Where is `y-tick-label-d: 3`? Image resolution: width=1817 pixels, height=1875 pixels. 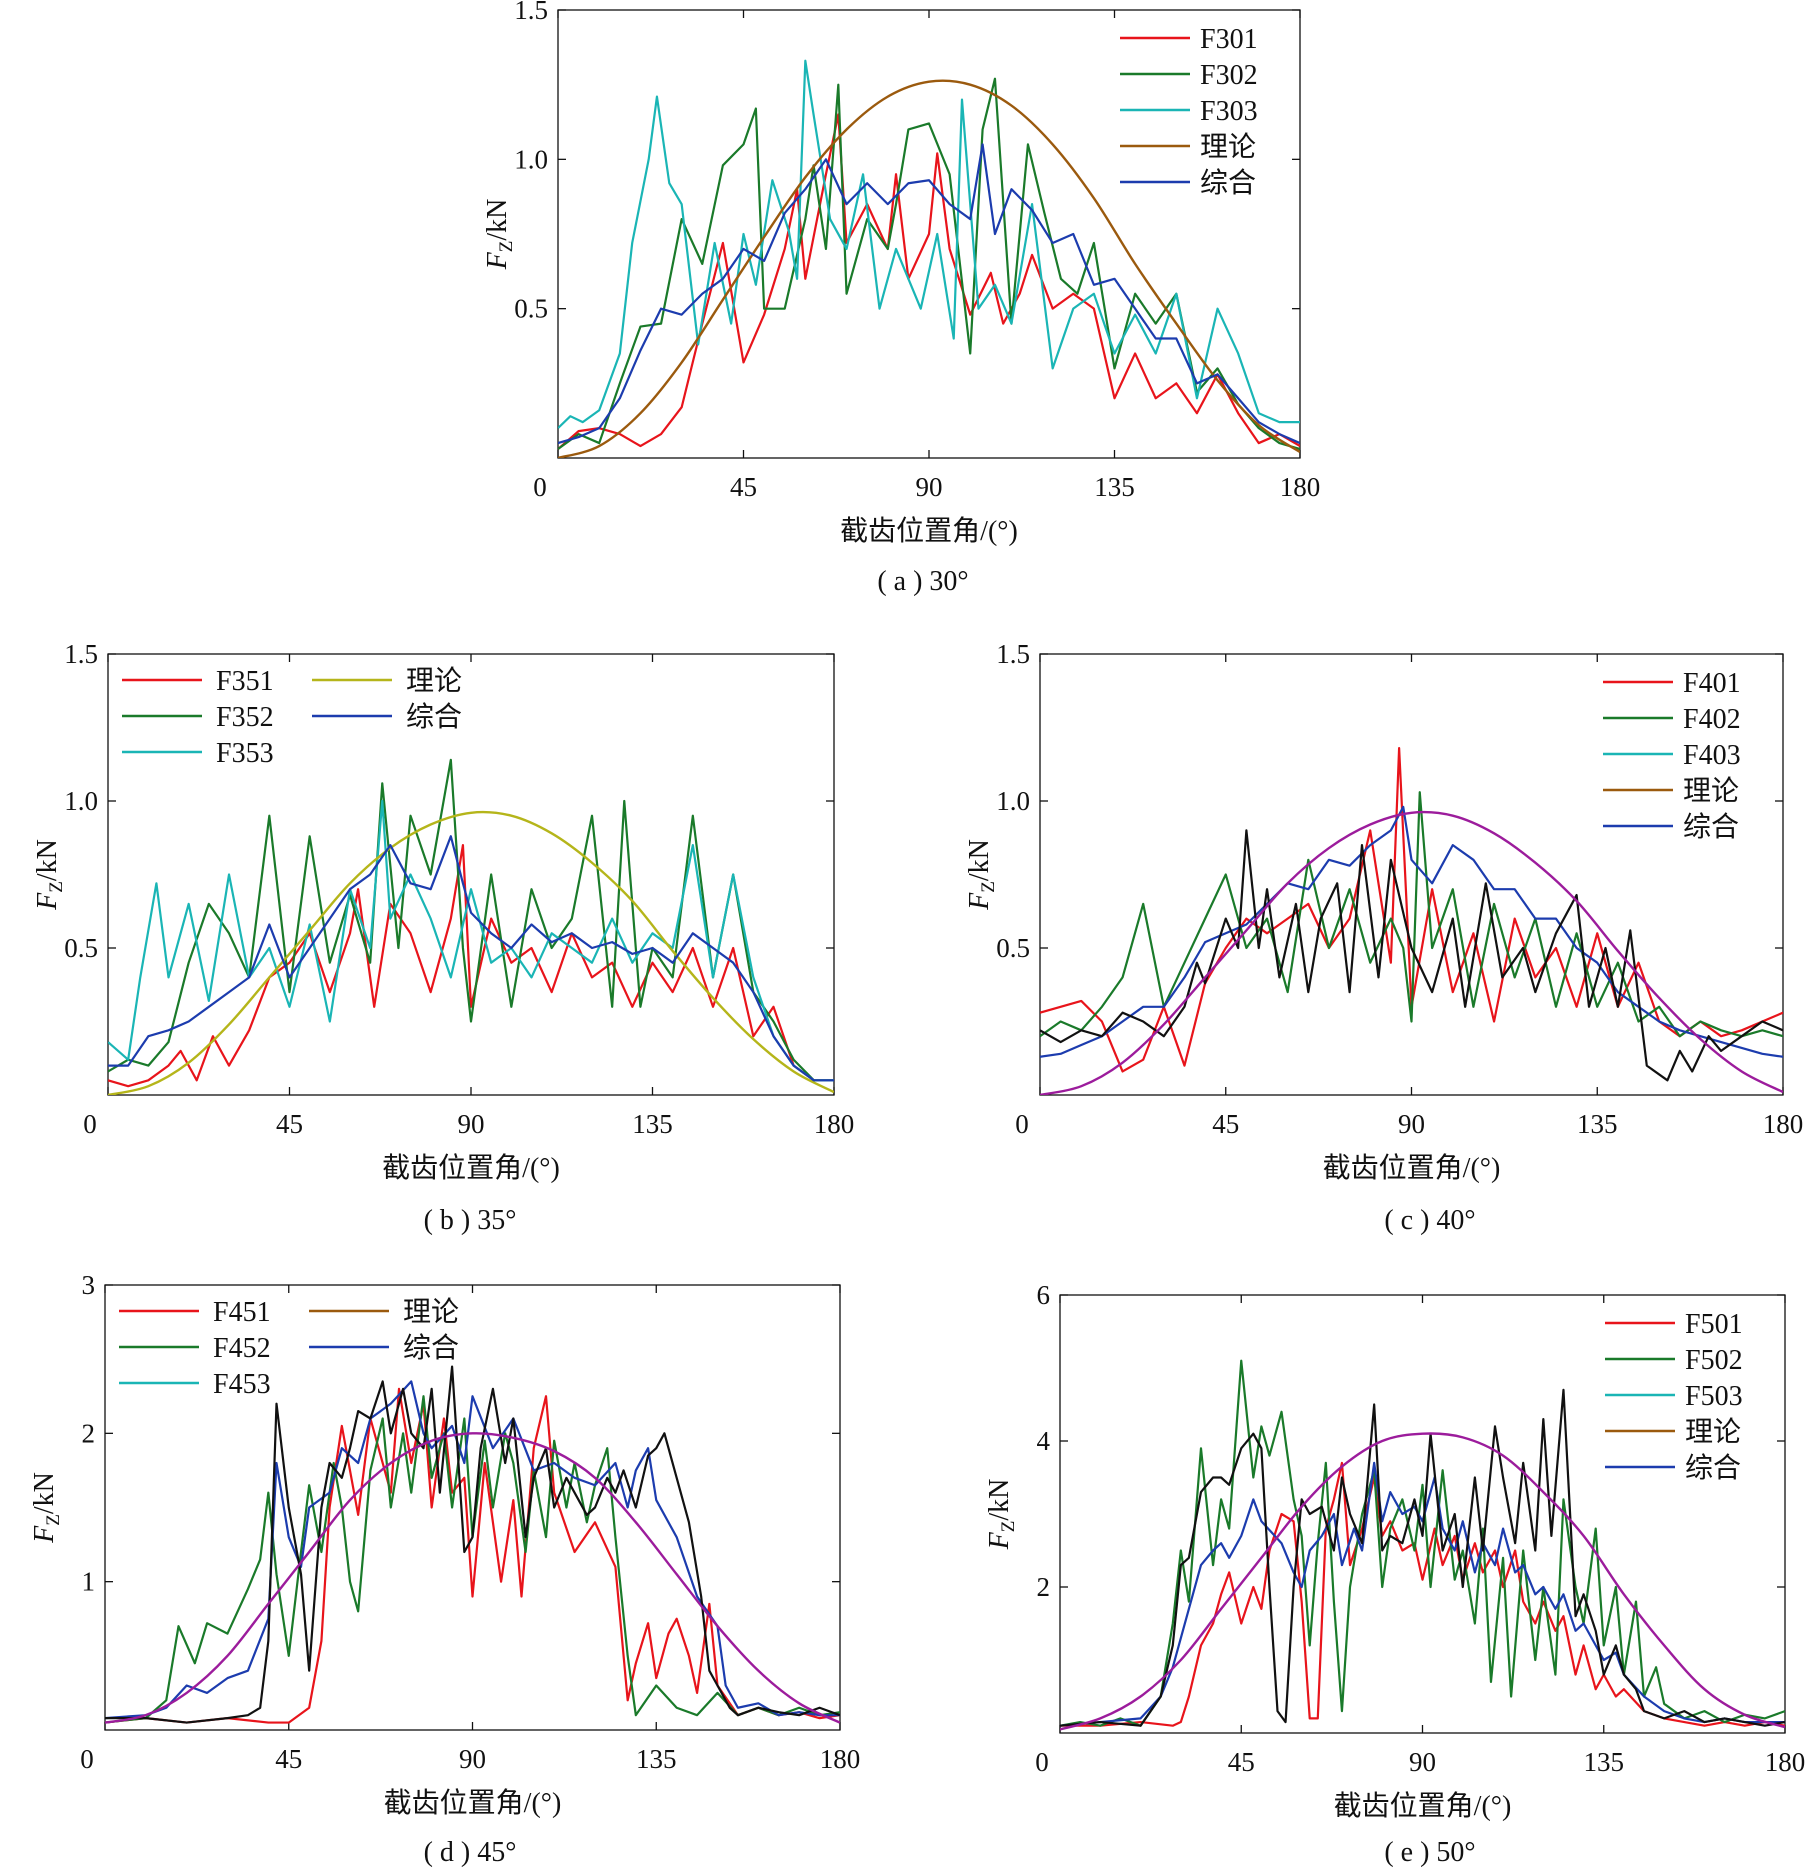
y-tick-label-d: 3 is located at coordinates (89, 1285).